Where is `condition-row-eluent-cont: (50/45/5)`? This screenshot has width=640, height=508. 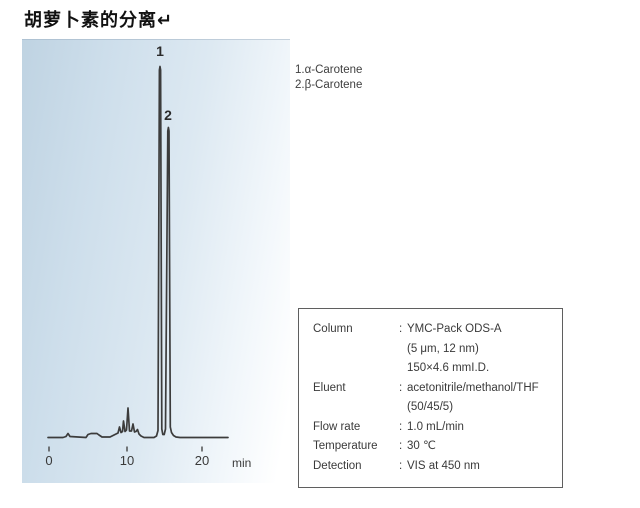
condition-row-eluent-cont: (50/45/5) is located at coordinates (434, 408).